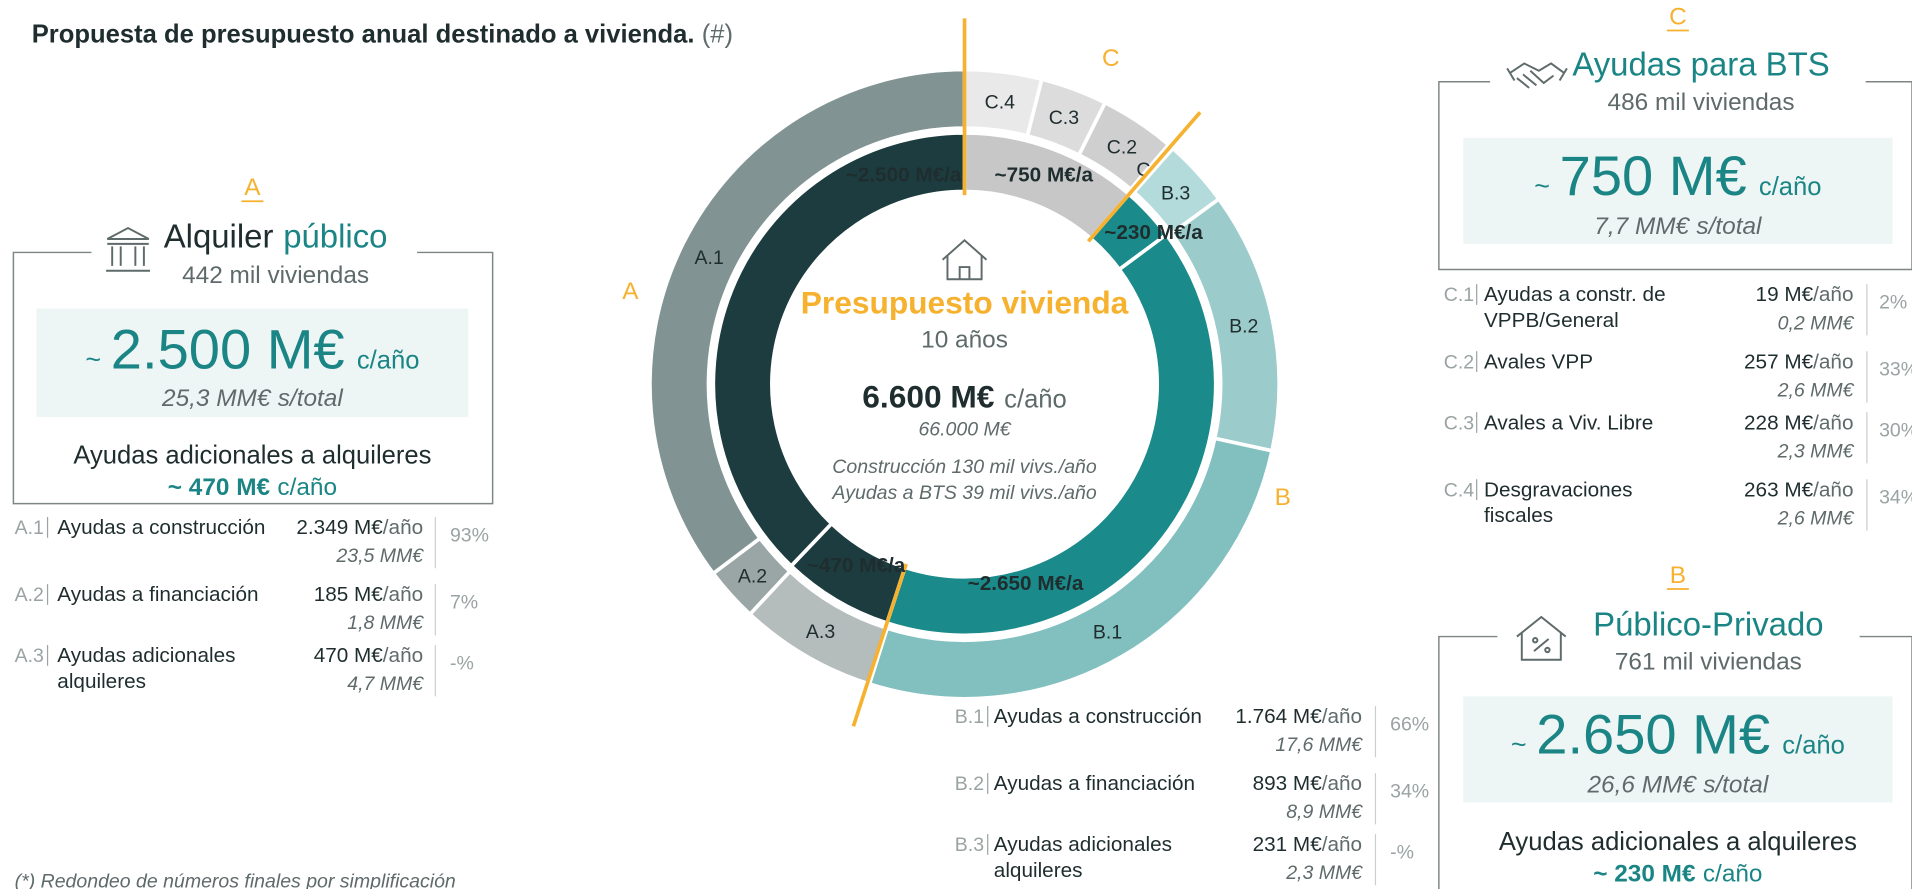  What do you see at coordinates (964, 467) in the screenshot?
I see `center-line-part: Construcción 130 mil vivs./año` at bounding box center [964, 467].